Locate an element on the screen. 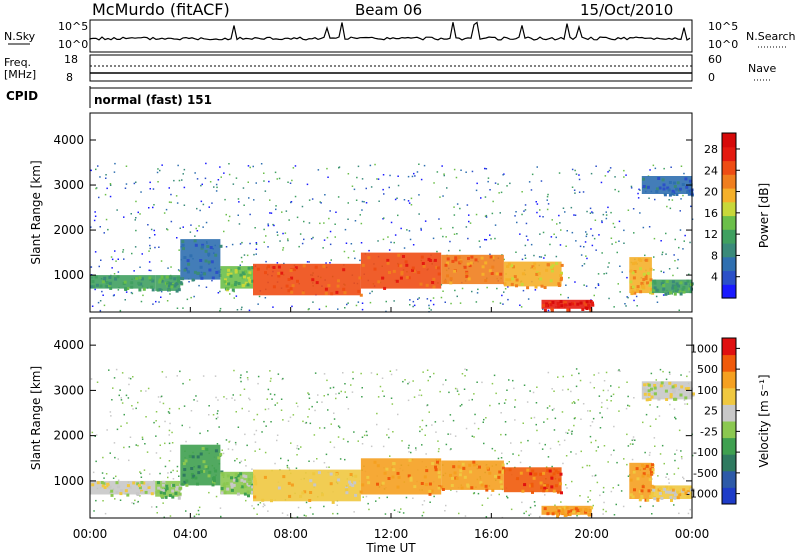 The height and width of the screenshot is (554, 800). velocity-colorbar-tick-label: 100 is located at coordinates (707, 390).